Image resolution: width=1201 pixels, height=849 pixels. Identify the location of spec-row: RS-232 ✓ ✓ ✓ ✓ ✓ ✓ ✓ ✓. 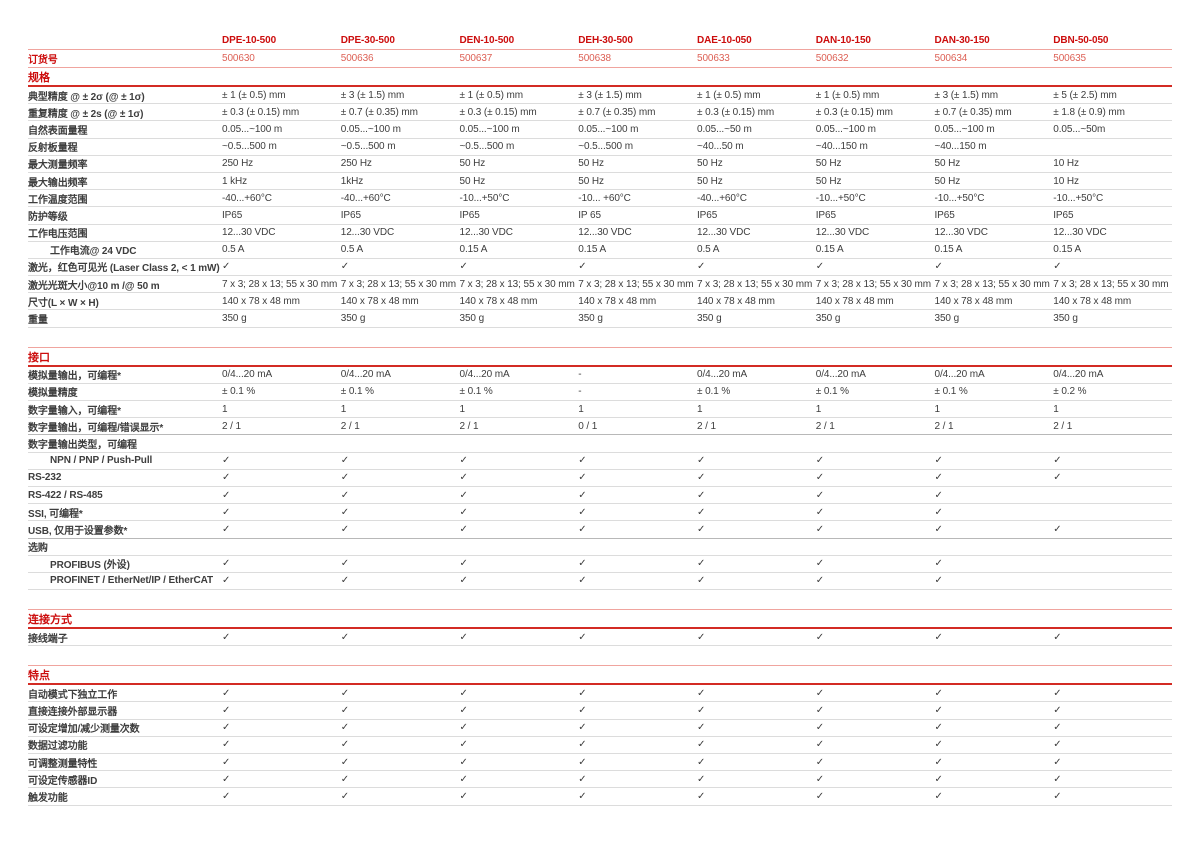
(600, 478).